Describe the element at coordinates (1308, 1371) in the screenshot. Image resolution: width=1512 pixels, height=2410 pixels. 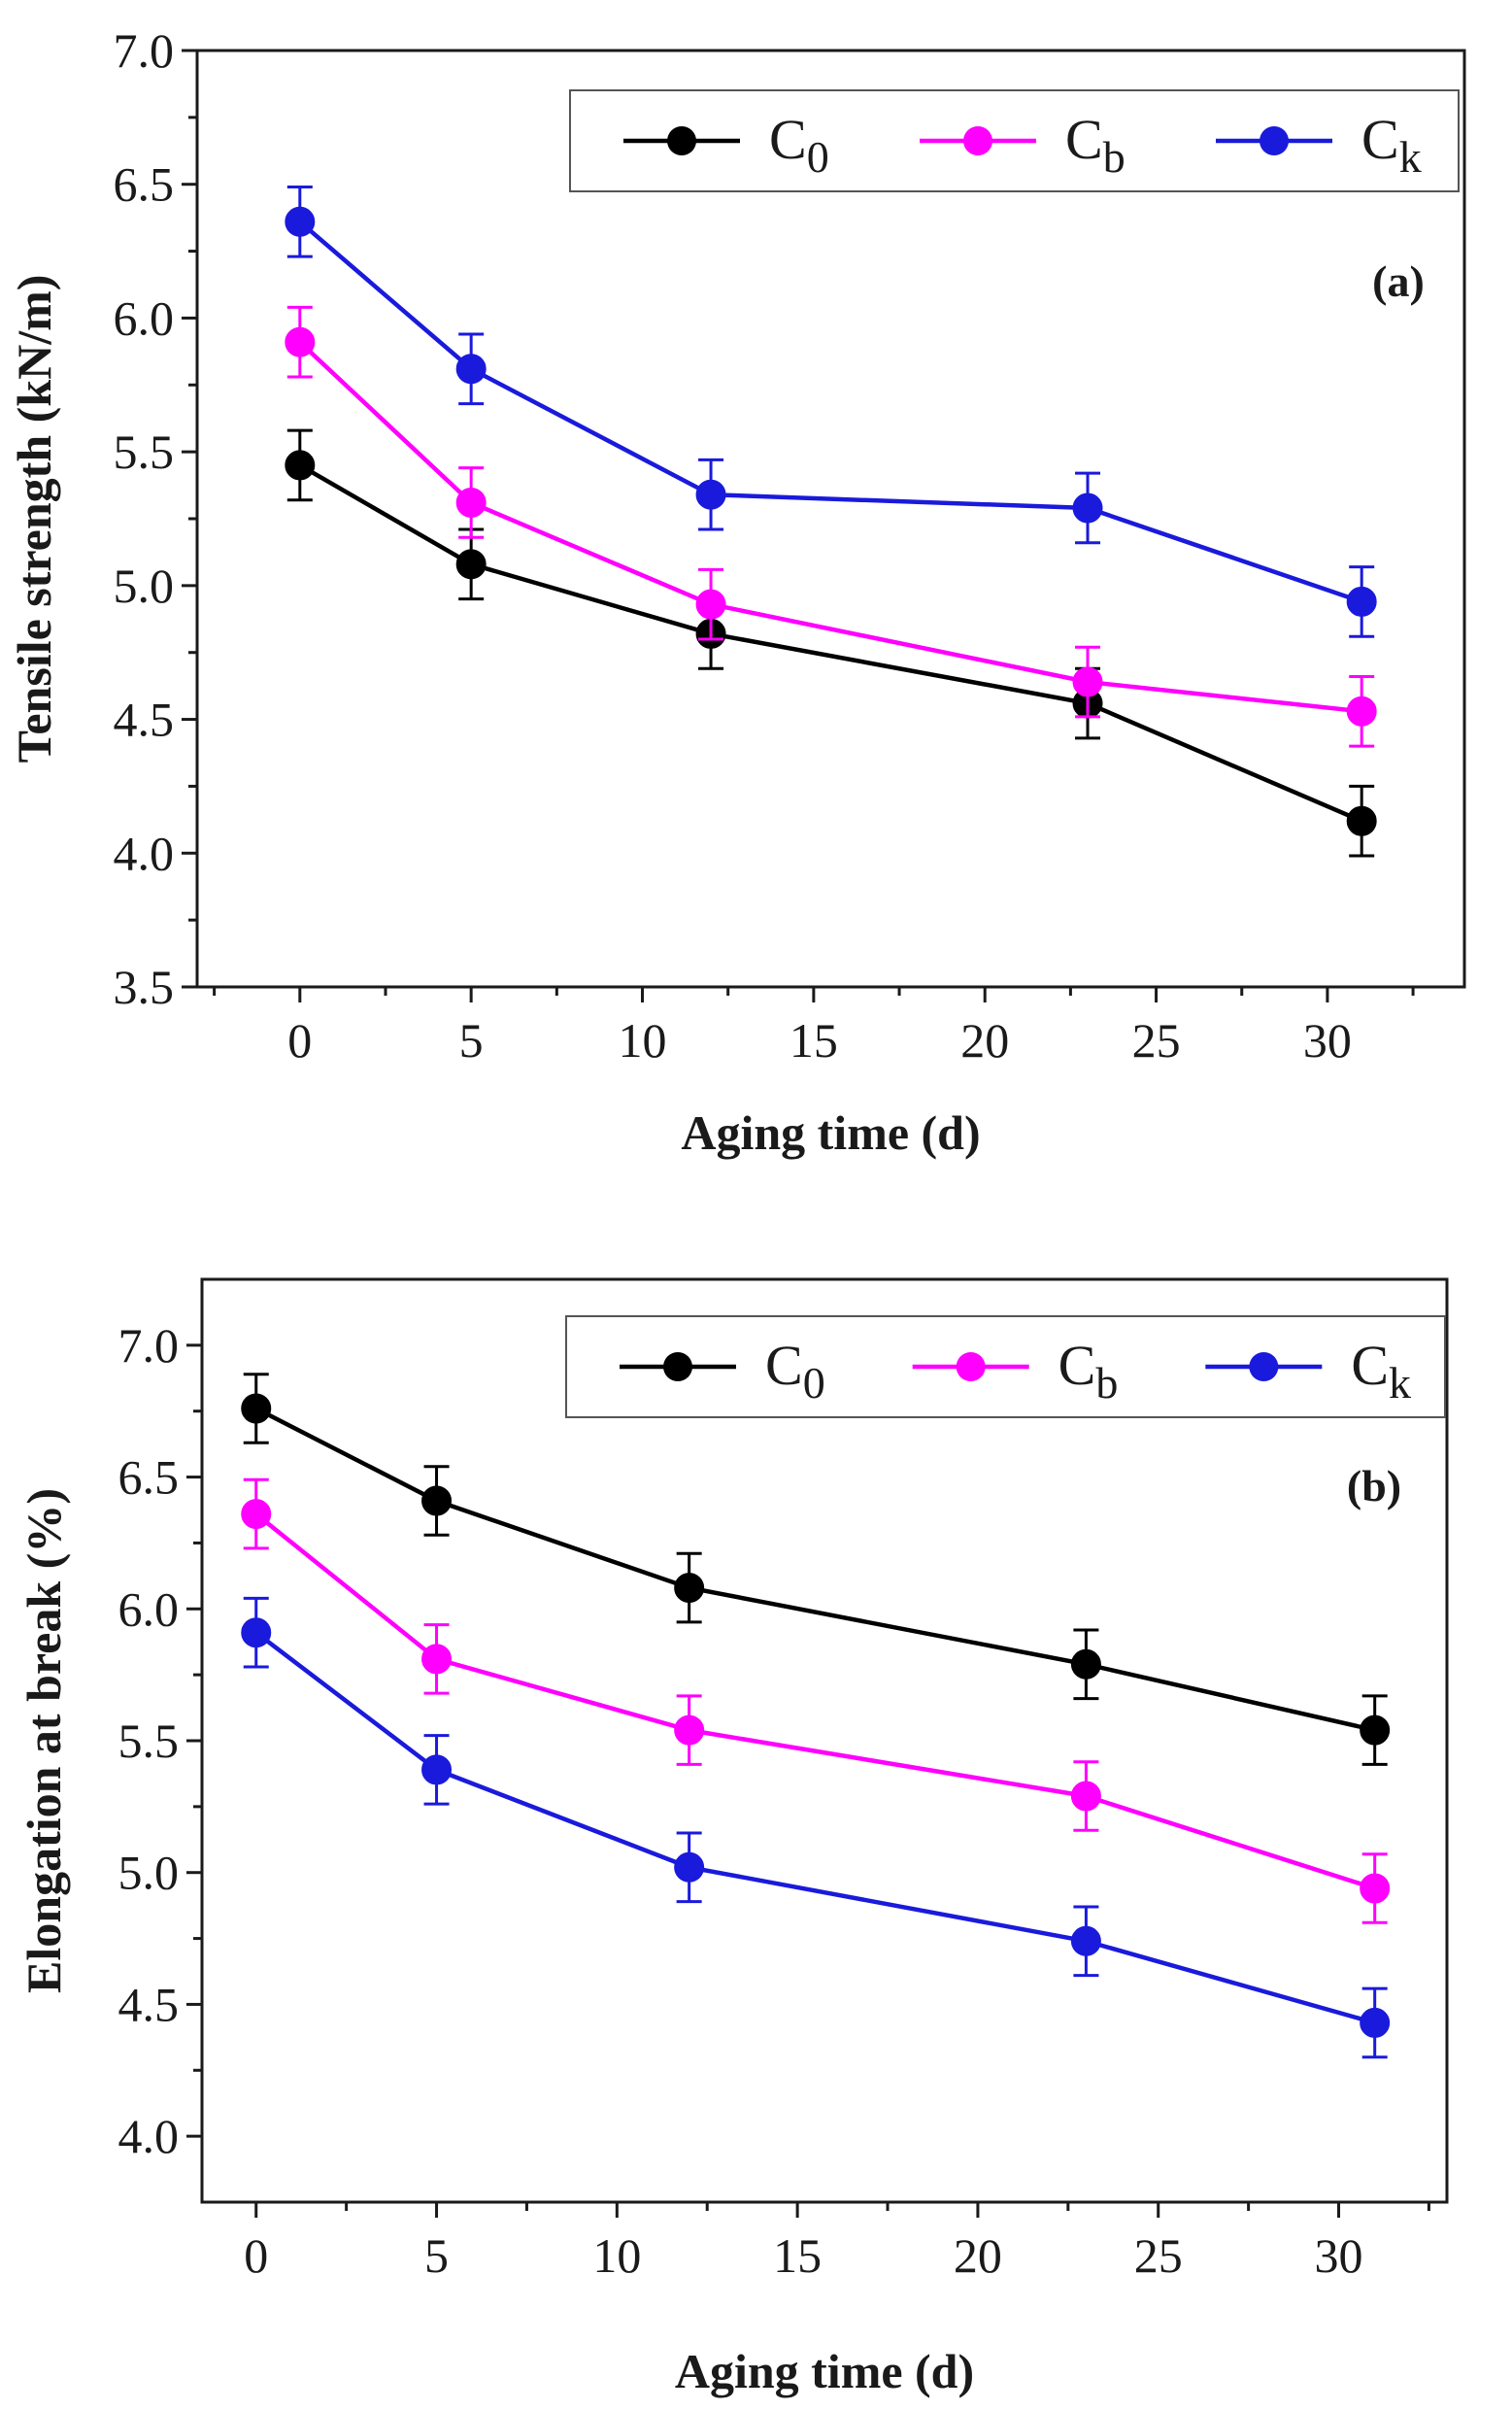
I see `legend-item-Ck: Ck` at that location.